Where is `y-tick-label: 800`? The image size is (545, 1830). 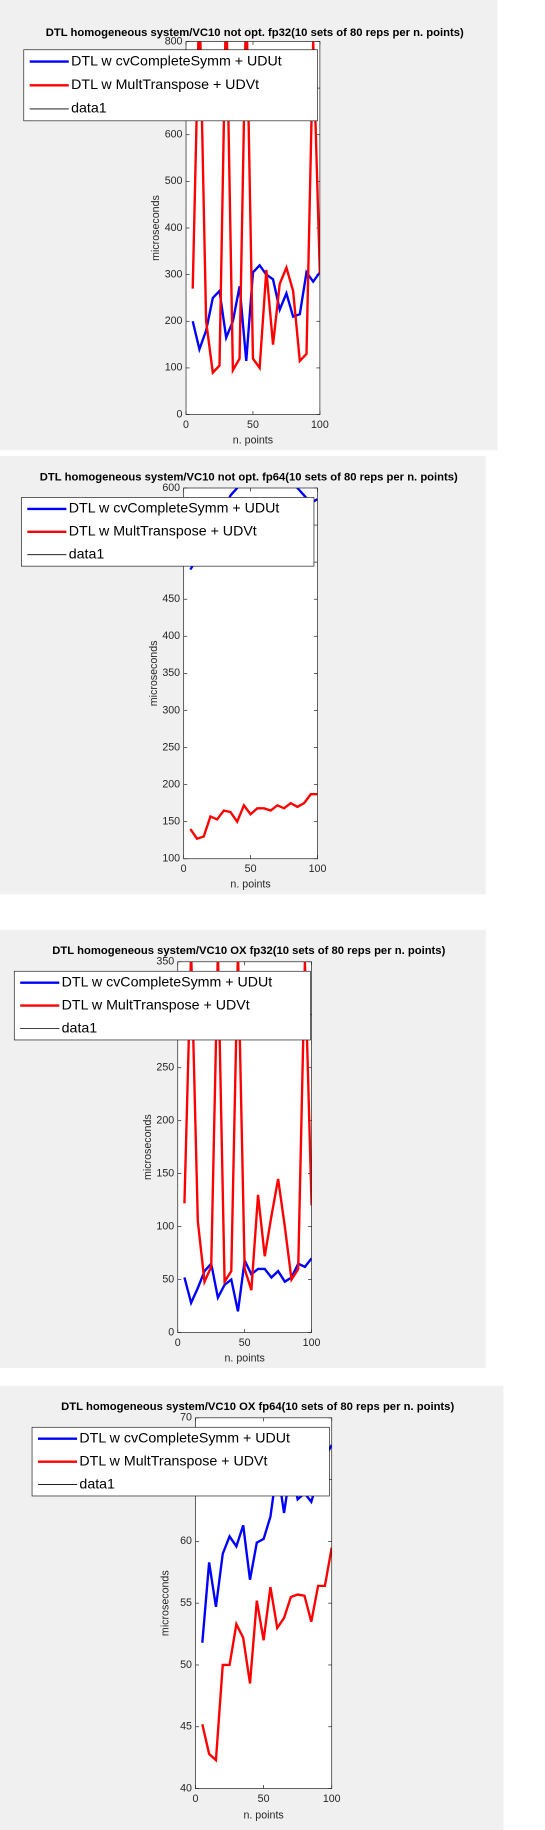 y-tick-label: 800 is located at coordinates (174, 41).